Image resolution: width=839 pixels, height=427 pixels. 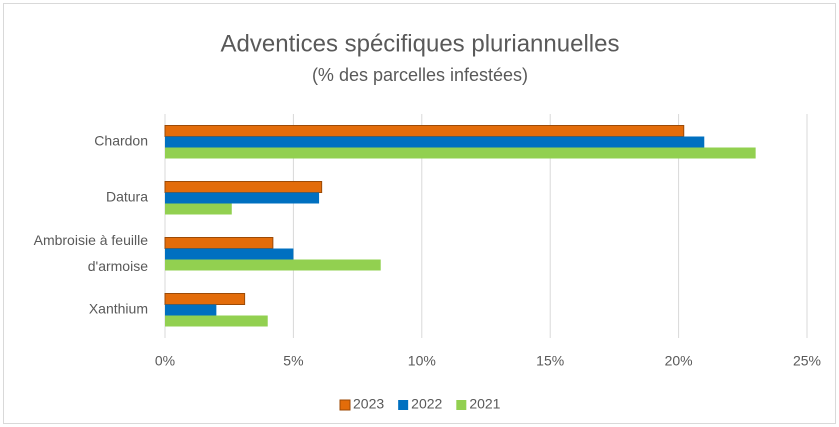 I want to click on x-tick-label: 5%, so click(x=293, y=361).